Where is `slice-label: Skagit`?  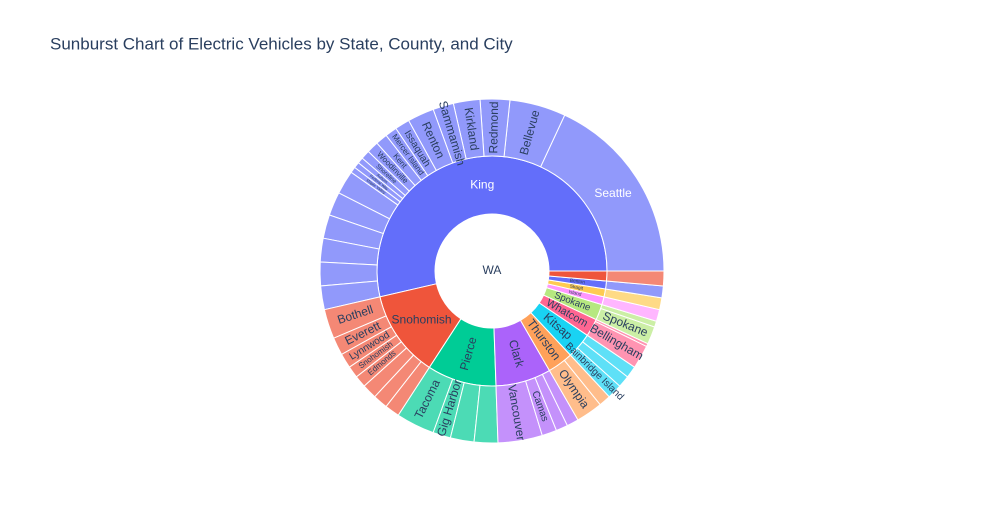 slice-label: Skagit is located at coordinates (576, 287).